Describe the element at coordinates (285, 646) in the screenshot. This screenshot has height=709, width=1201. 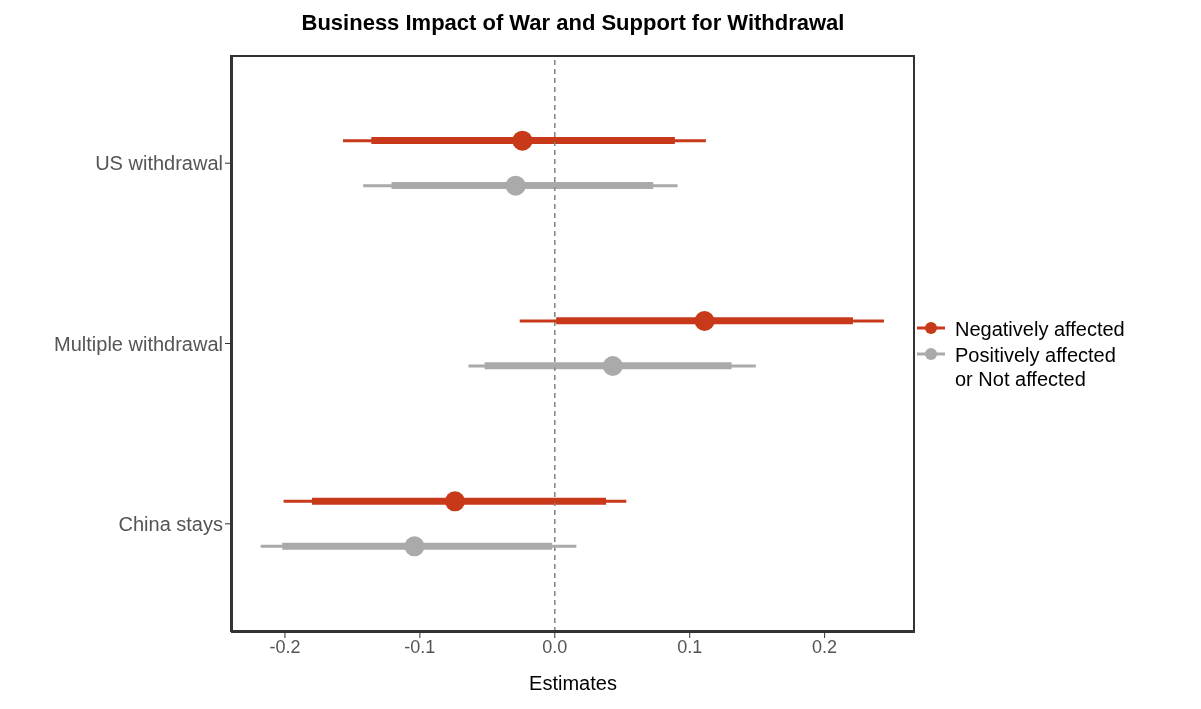
I see `x-tick-label: -0.2` at that location.